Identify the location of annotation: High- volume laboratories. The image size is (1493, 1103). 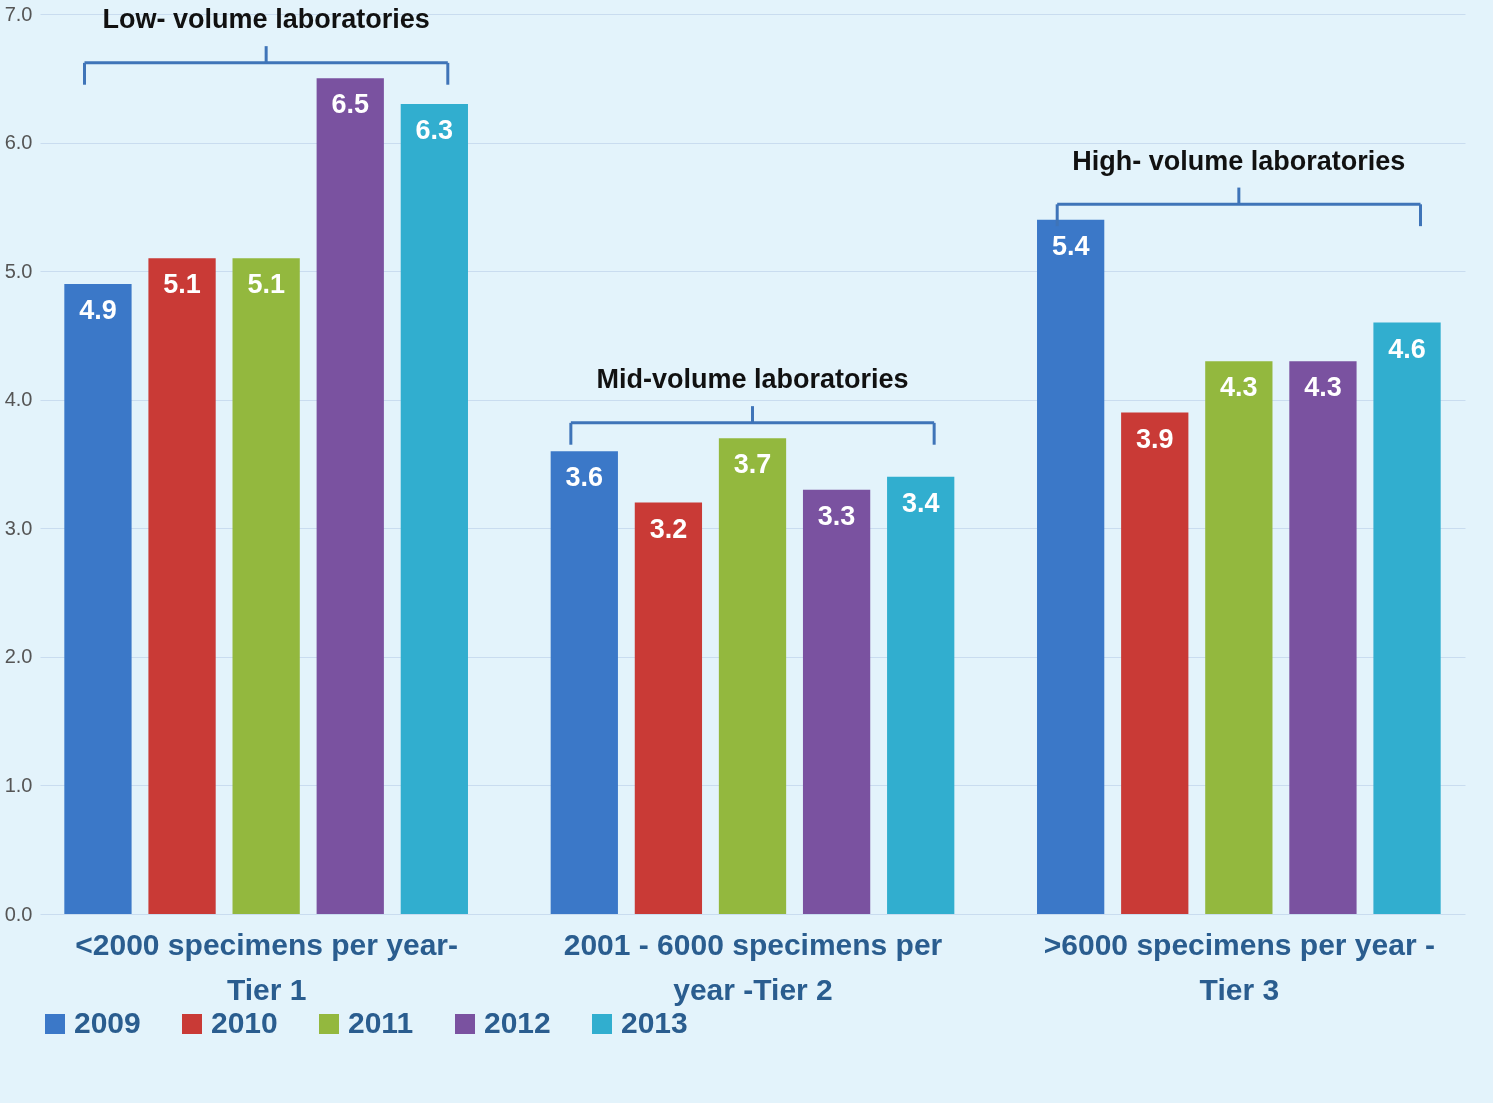
(1239, 160).